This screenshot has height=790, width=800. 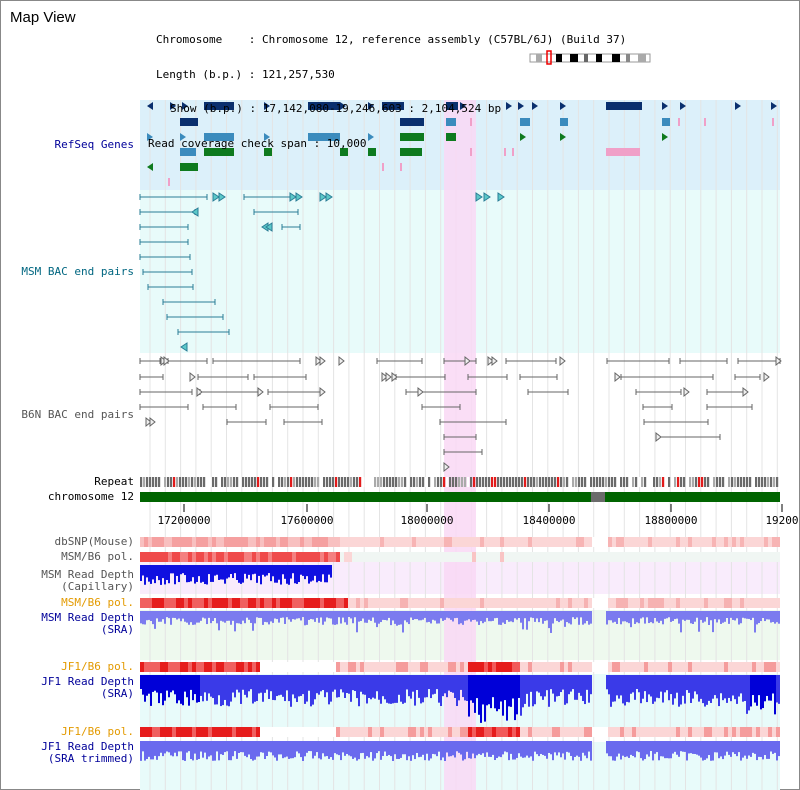 I want to click on track-label-msm-bac: MSM BAC end pairs, so click(x=77, y=271).